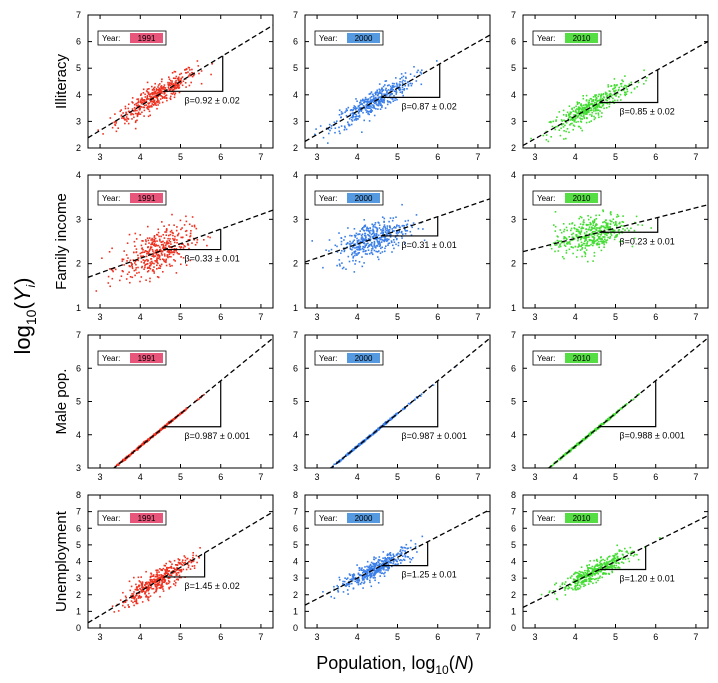 This screenshot has height=683, width=718. What do you see at coordinates (600, 231) in the screenshot?
I see `scatter-points` at bounding box center [600, 231].